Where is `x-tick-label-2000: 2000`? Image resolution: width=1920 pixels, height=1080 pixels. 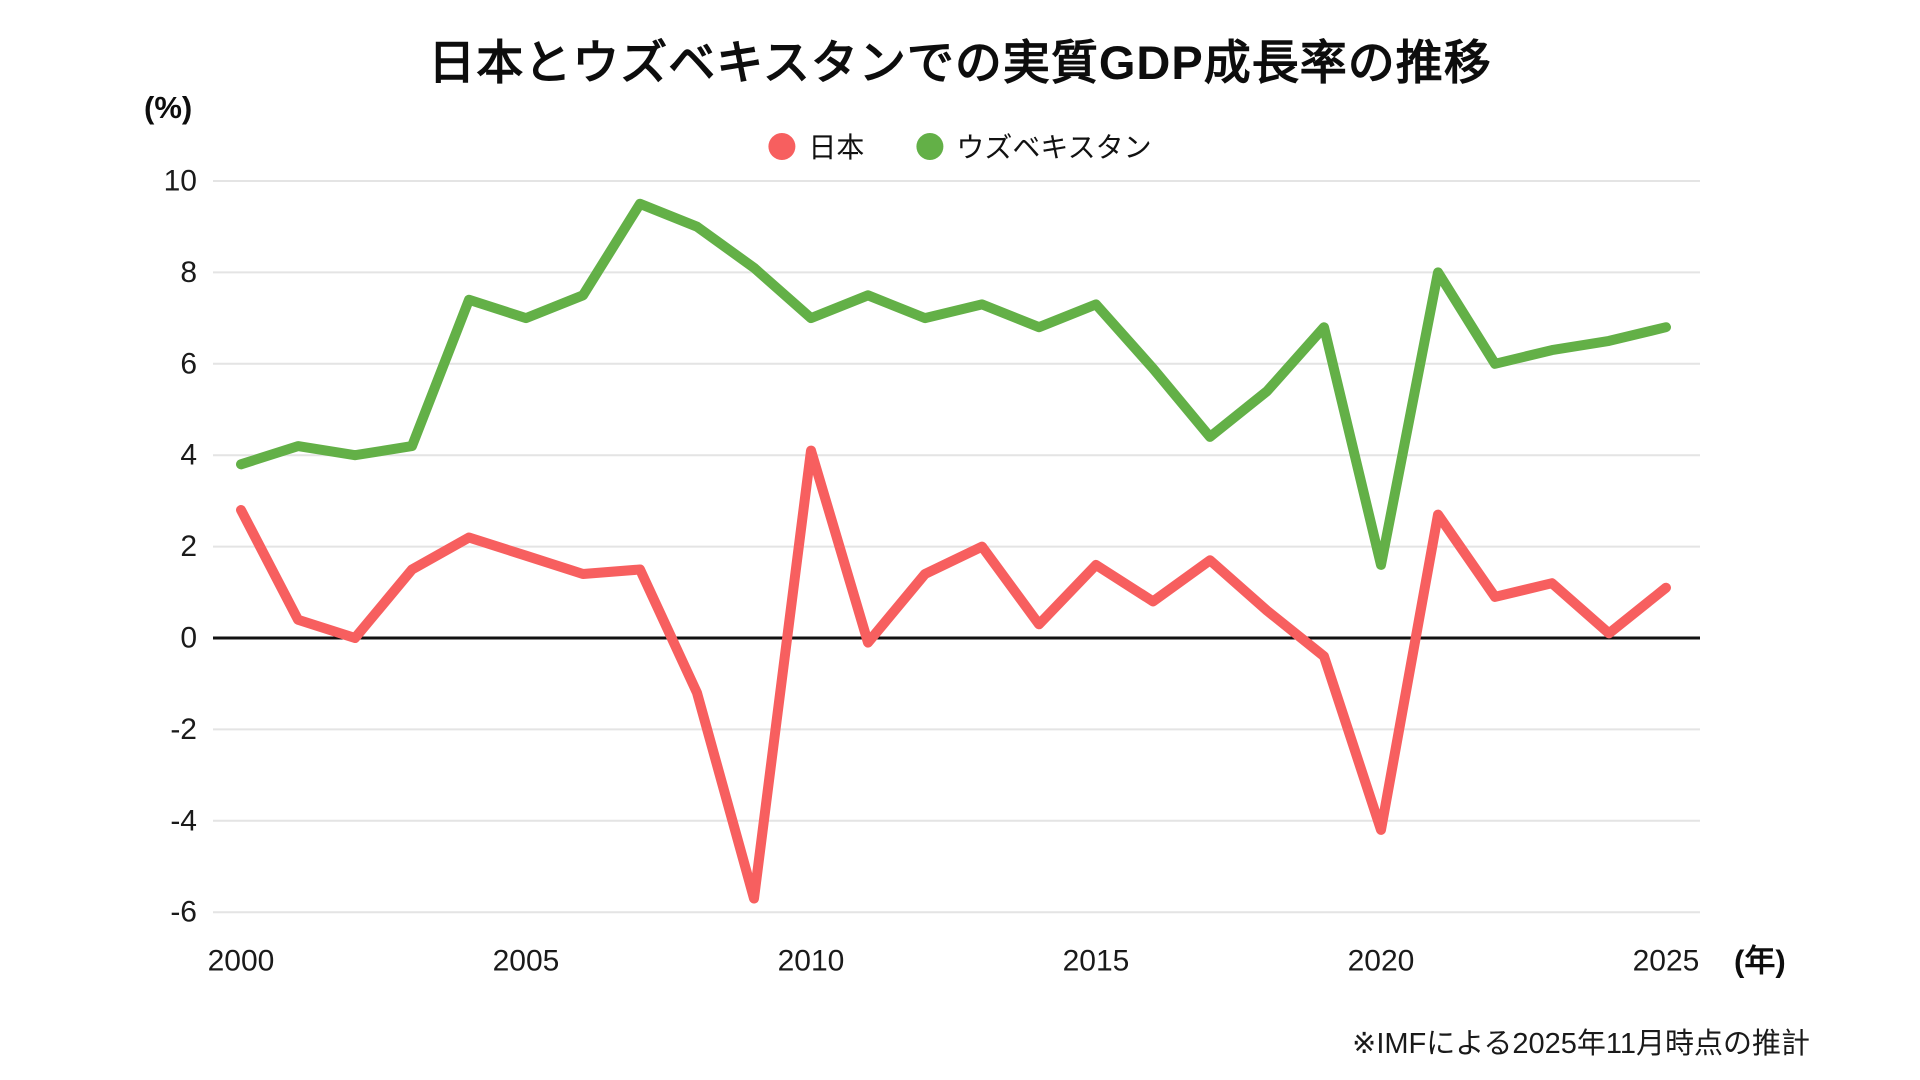 x-tick-label-2000: 2000 is located at coordinates (241, 961).